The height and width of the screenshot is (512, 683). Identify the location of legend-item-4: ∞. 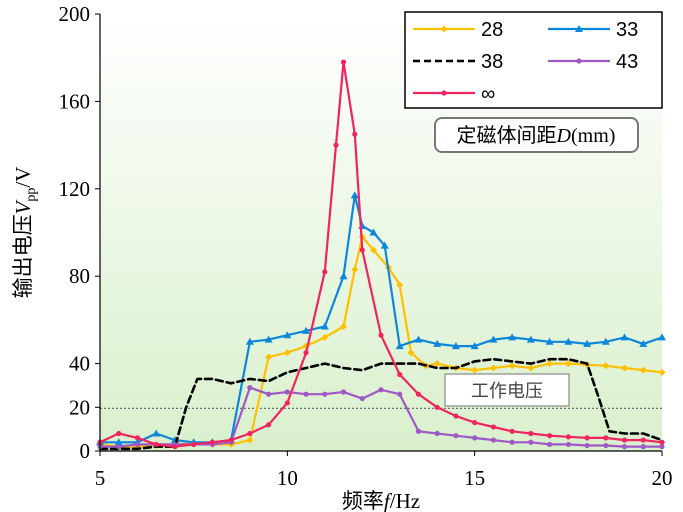
(454, 94).